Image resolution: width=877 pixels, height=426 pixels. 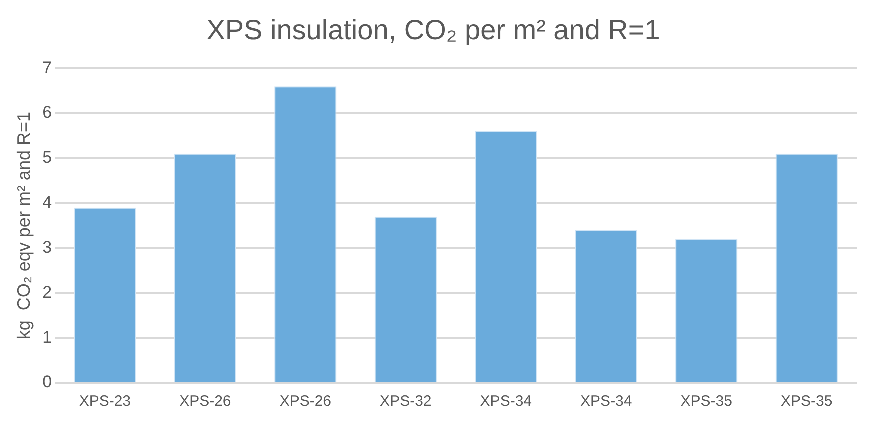 What do you see at coordinates (47, 112) in the screenshot?
I see `y-tick-label: 6` at bounding box center [47, 112].